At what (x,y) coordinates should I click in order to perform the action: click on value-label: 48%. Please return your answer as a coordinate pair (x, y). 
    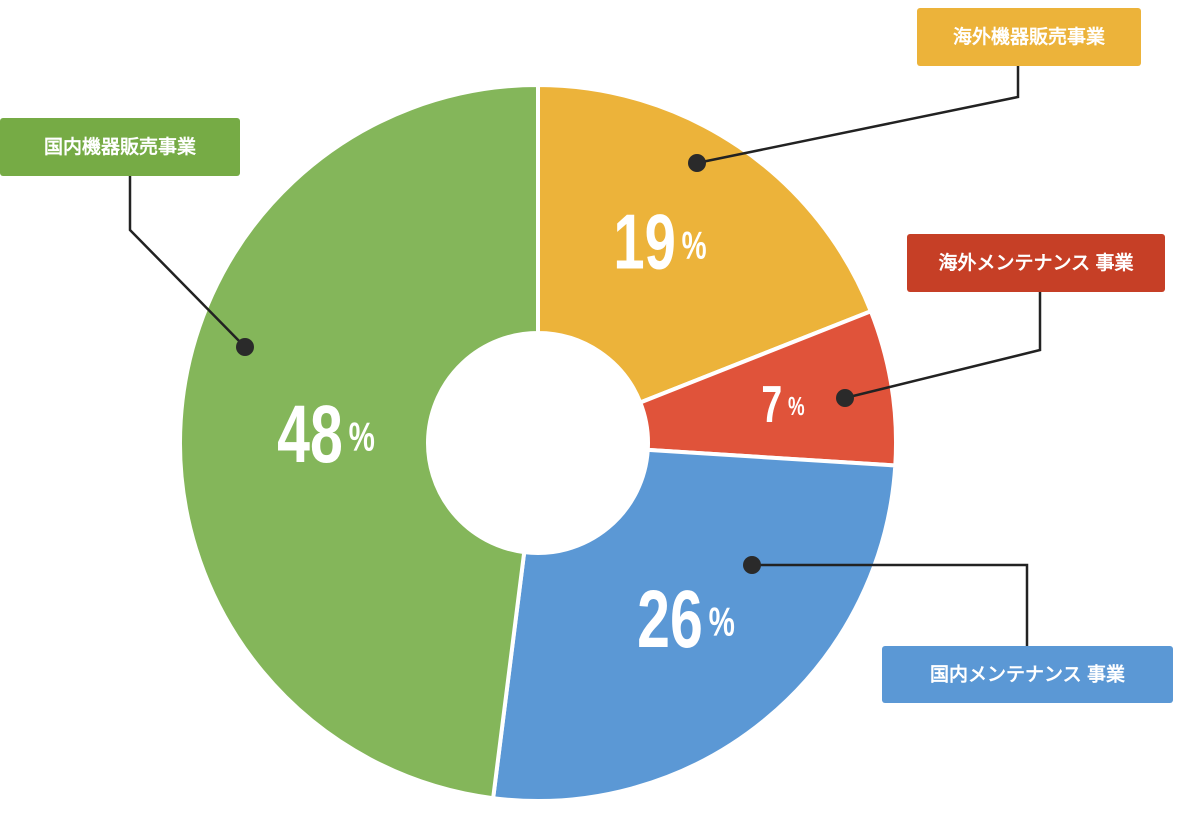
    Looking at the image, I should click on (326, 434).